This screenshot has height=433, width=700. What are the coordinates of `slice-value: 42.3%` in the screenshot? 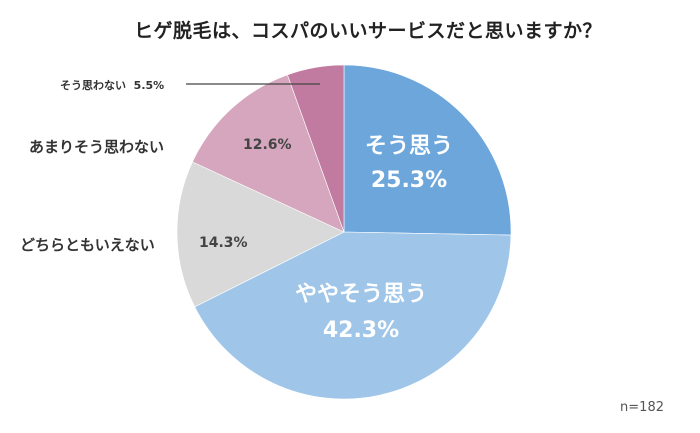 It's located at (361, 330).